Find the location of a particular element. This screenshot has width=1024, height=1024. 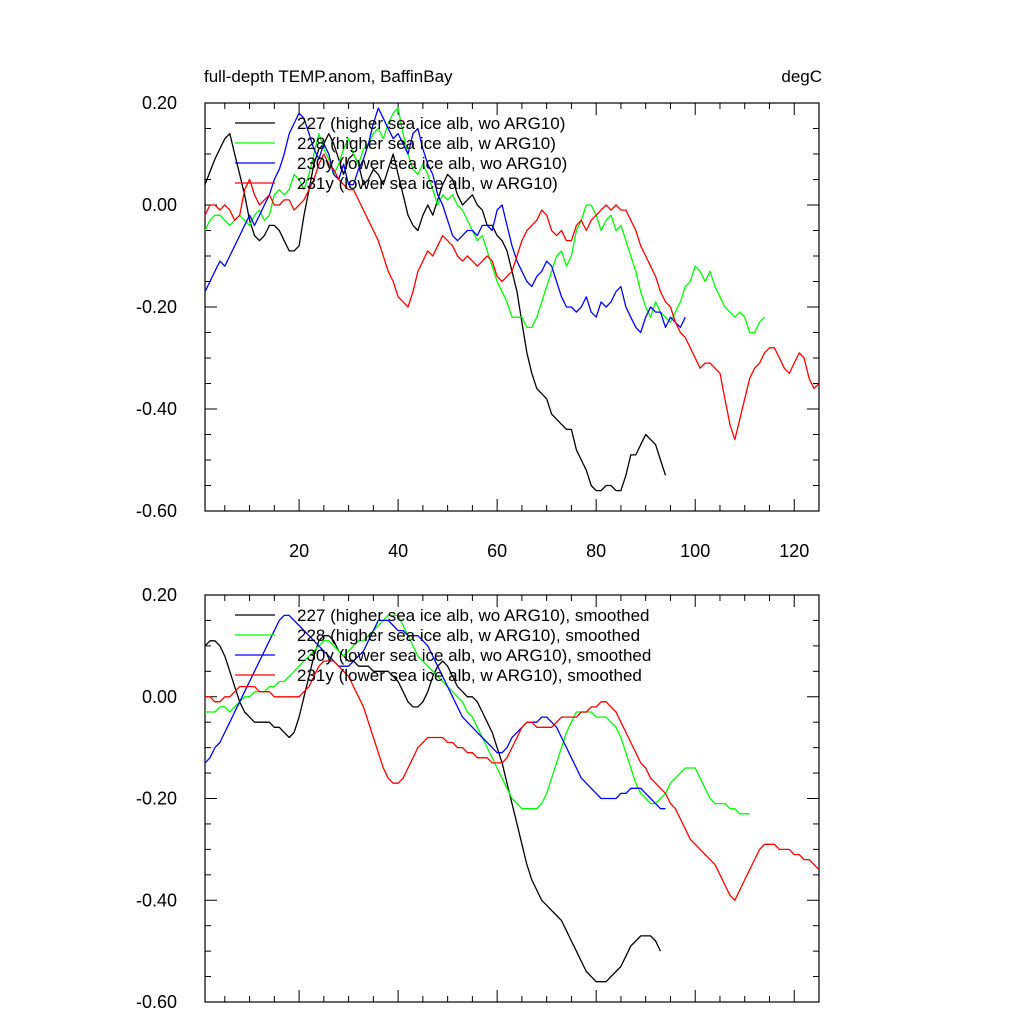

legend-label-1: 228 (higher sea ice alb, w ARG10) is located at coordinates (426, 143).